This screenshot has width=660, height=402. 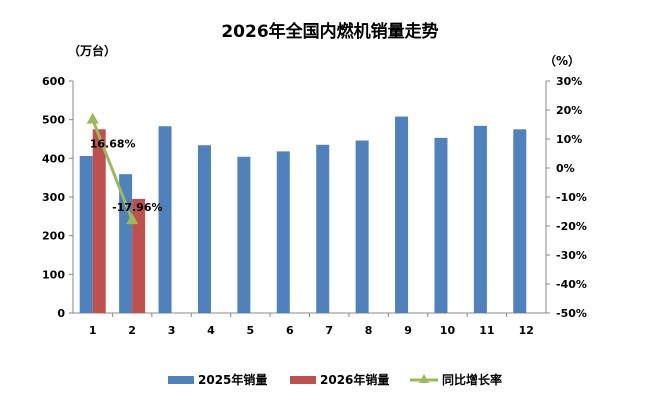 I want to click on x-tick-label: 1, so click(x=93, y=330).